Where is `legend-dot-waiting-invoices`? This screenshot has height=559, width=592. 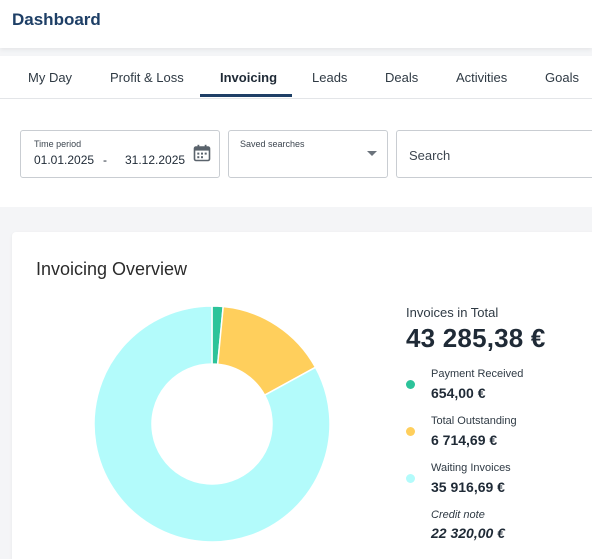
legend-dot-waiting-invoices is located at coordinates (410, 478).